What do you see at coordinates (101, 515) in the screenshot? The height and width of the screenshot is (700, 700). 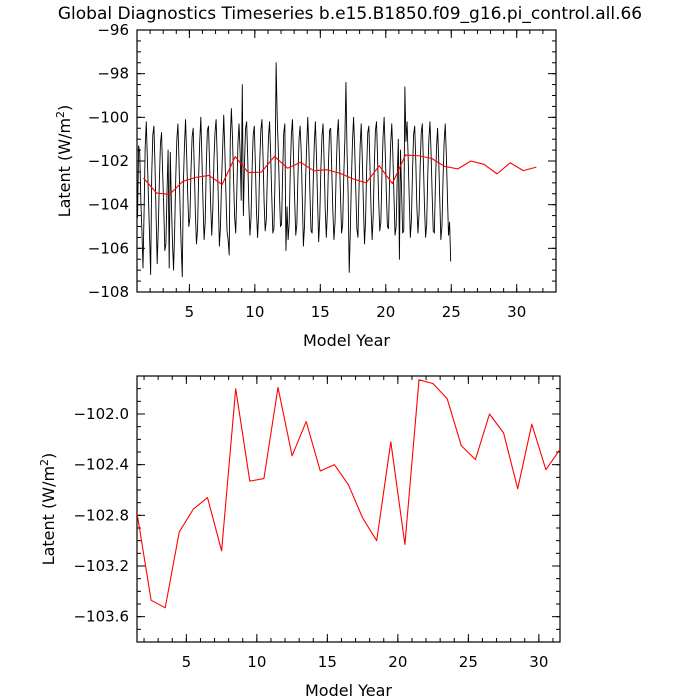 I see `y-tick-label: −102.8` at bounding box center [101, 515].